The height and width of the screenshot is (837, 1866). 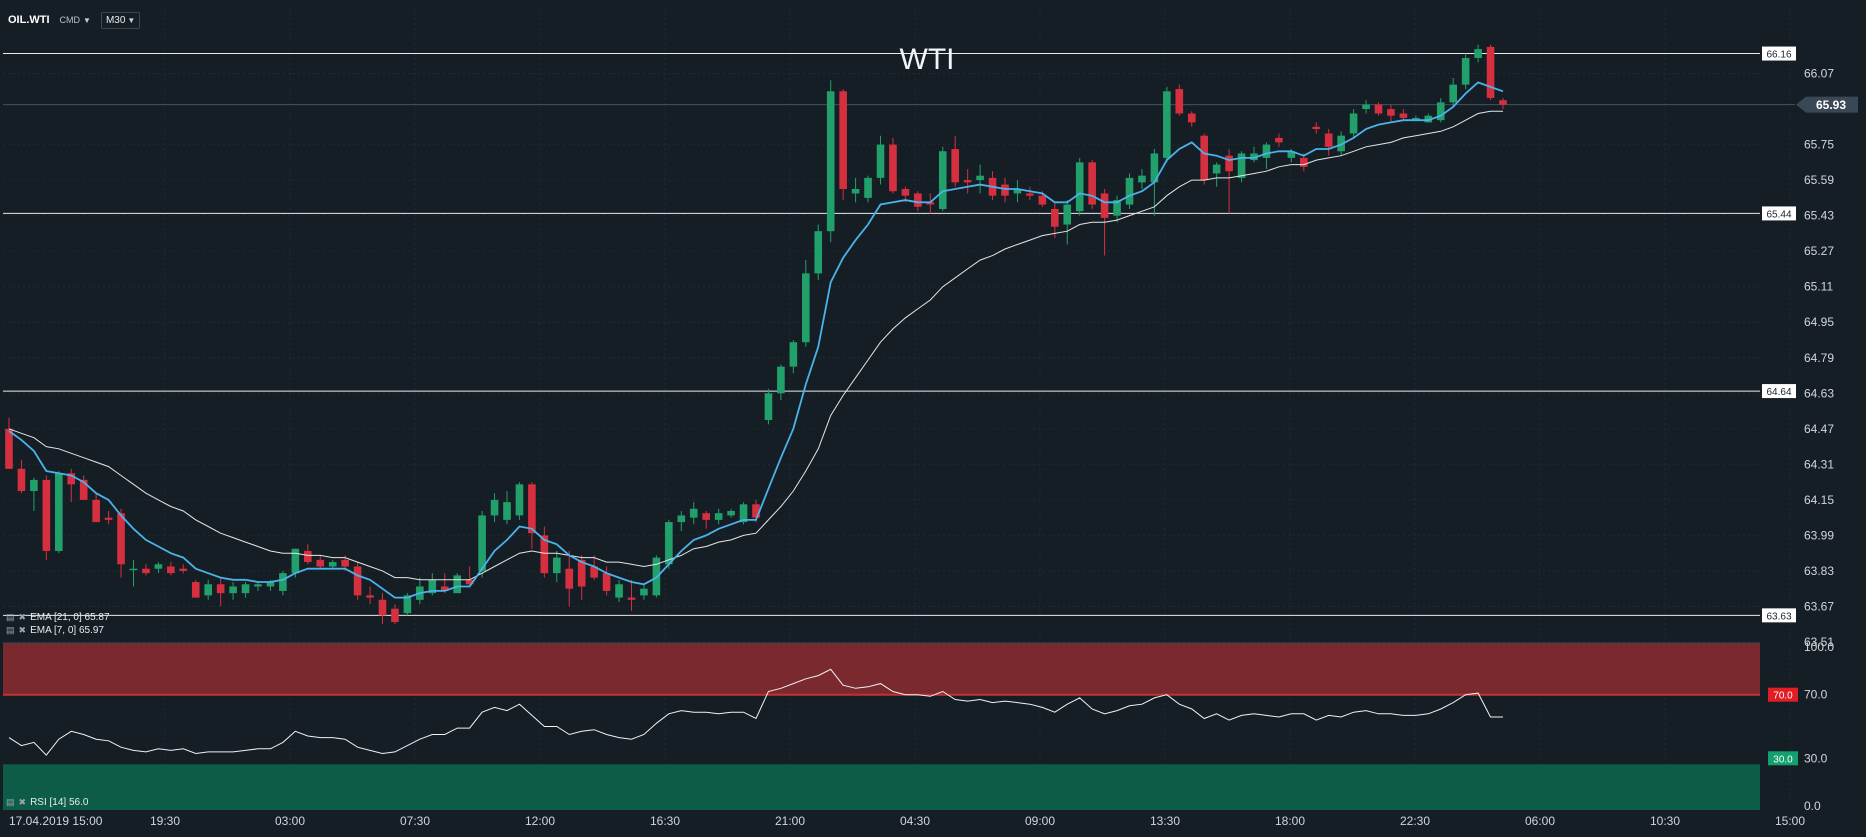 I want to click on ema21-legend: ▤ ✖ EMA [21, 0] 65.87, so click(x=58, y=617).